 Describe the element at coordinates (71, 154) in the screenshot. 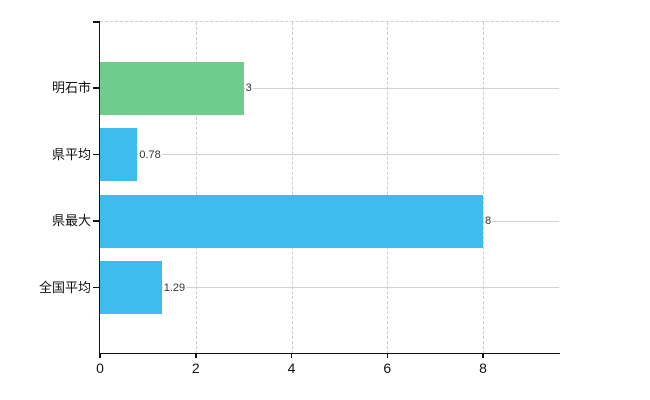

I see `category-label: 県平均` at that location.